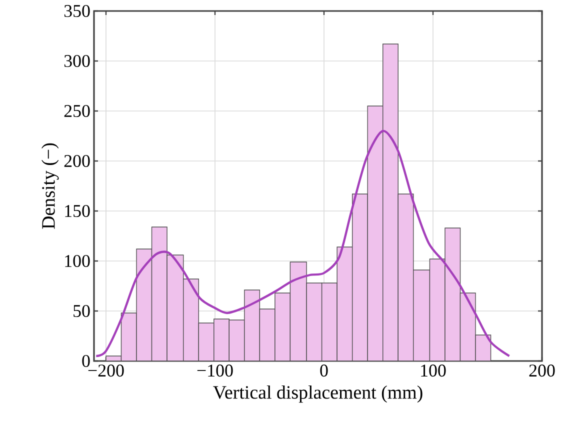  What do you see at coordinates (77, 61) in the screenshot?
I see `y-tick-label: 300` at bounding box center [77, 61].